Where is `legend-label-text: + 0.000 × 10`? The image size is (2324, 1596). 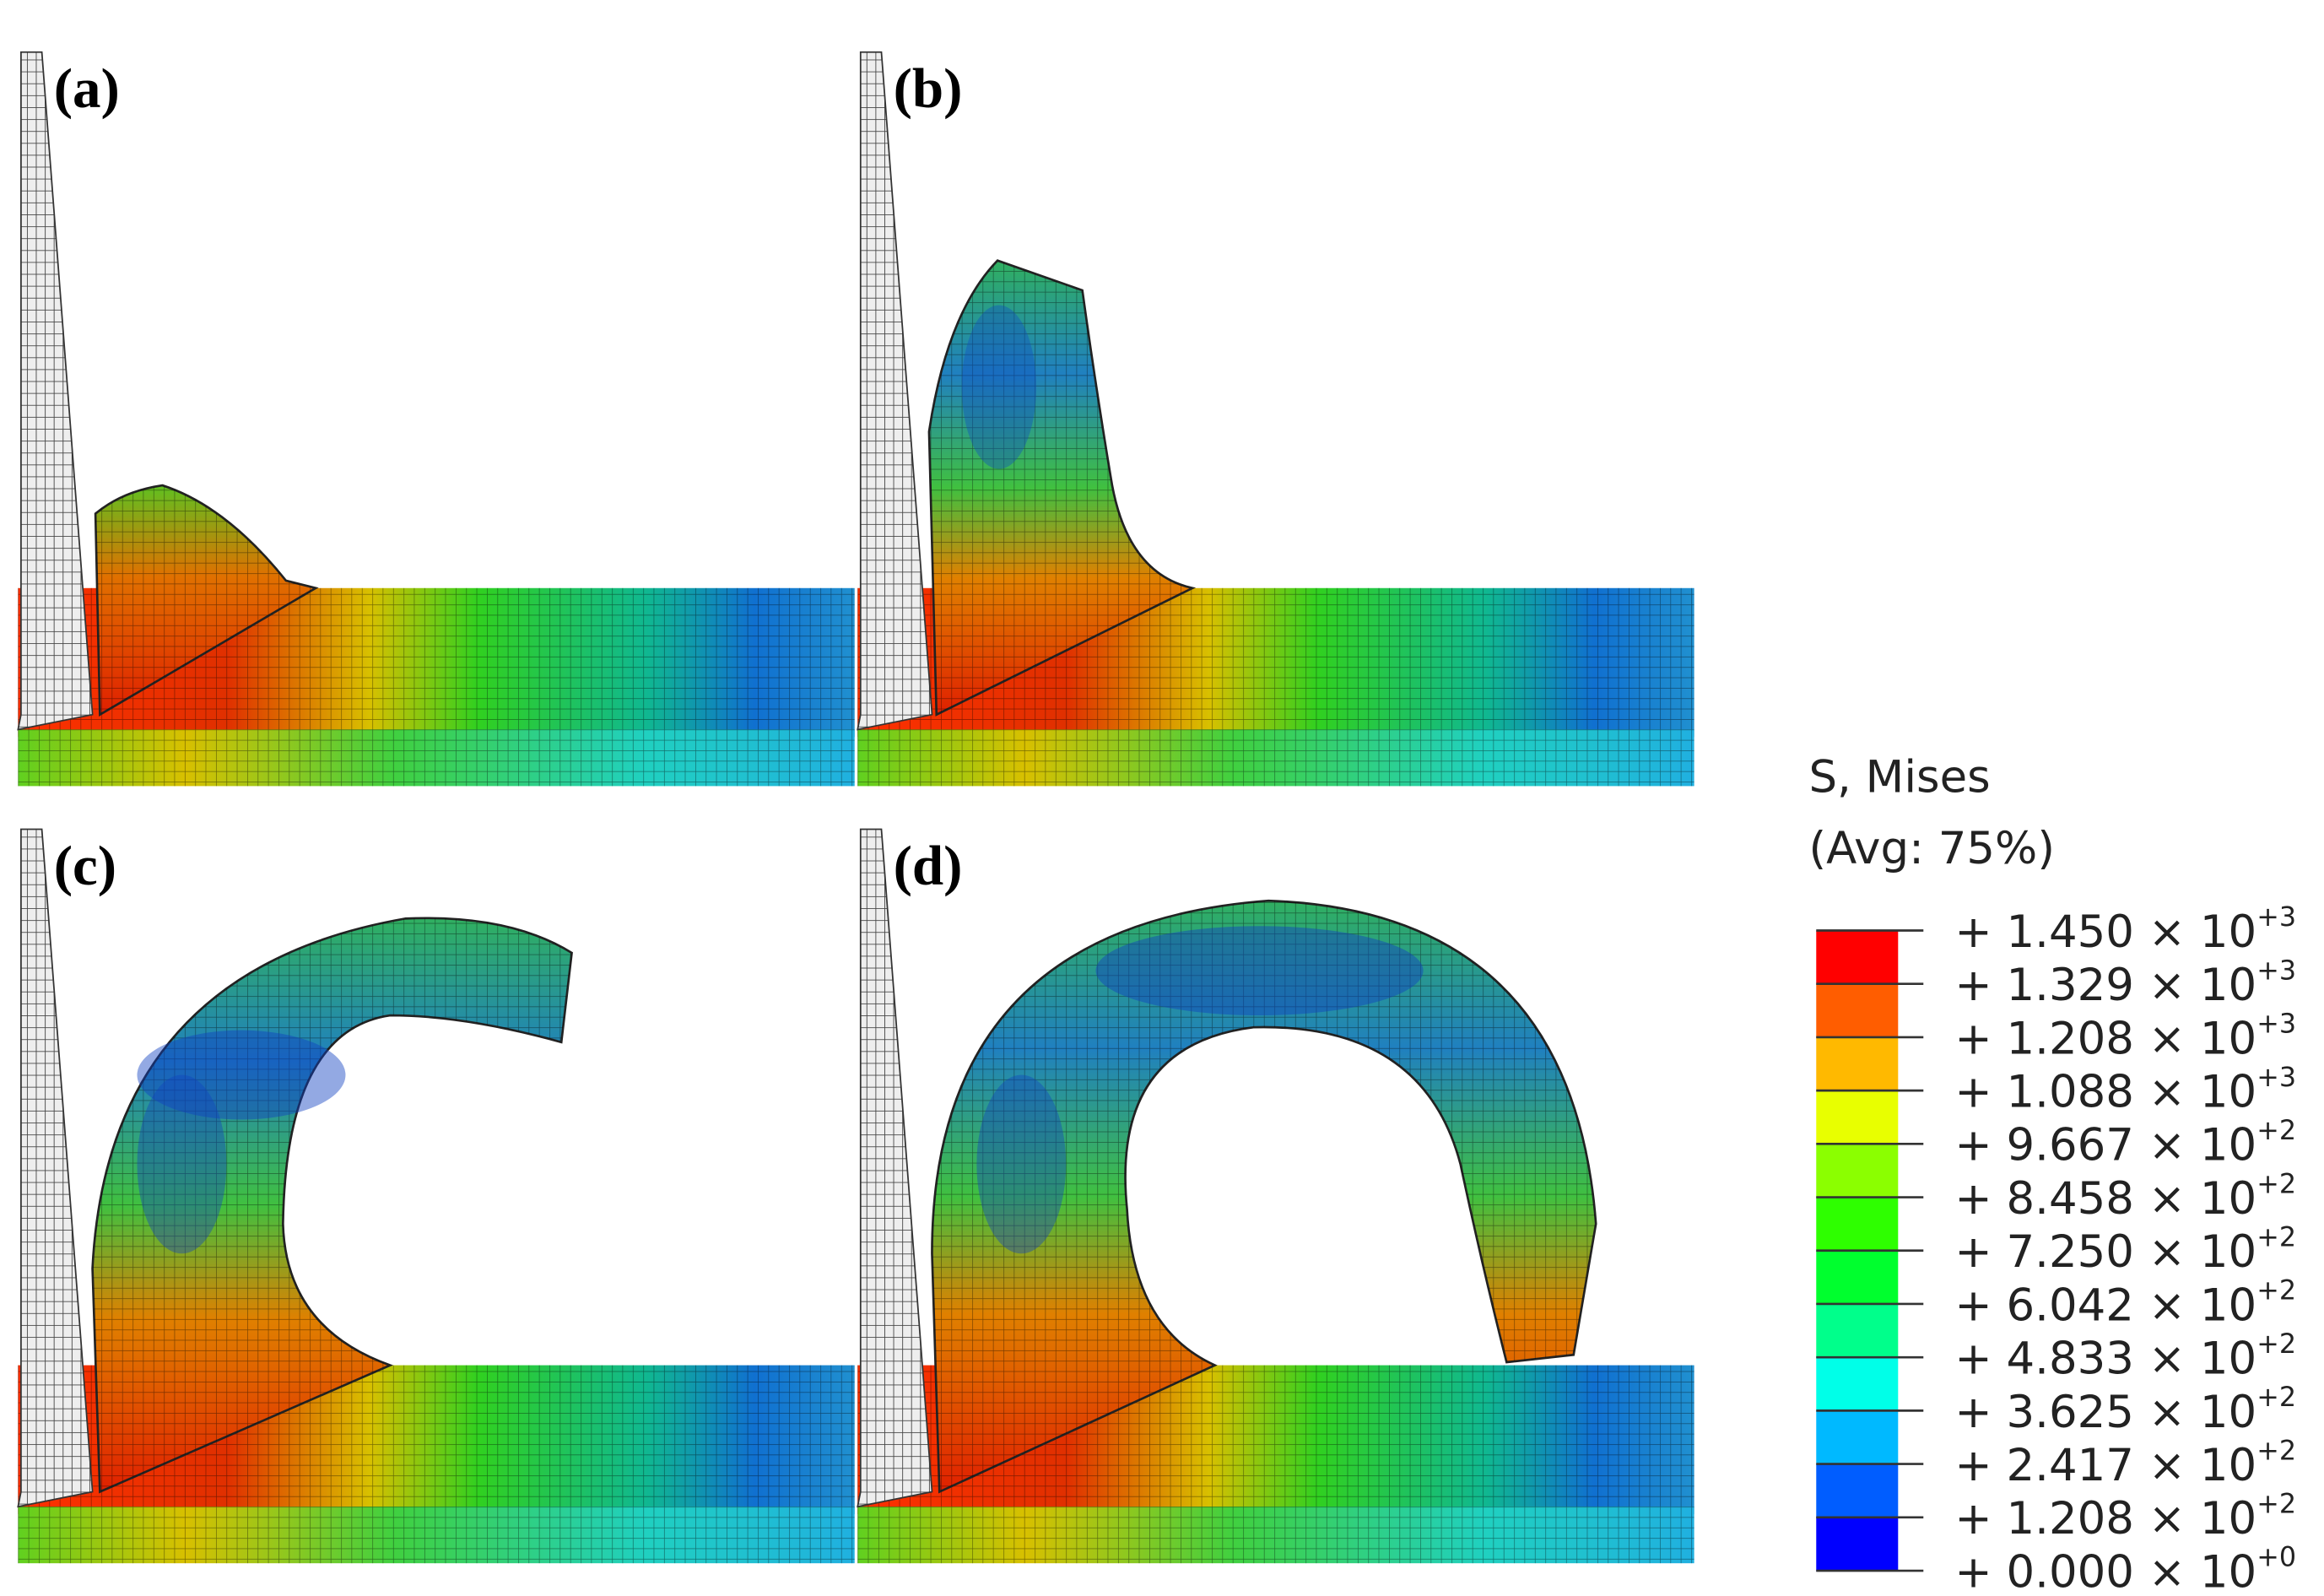
legend-label-text: + 0.000 × 10 is located at coordinates (2105, 1571).